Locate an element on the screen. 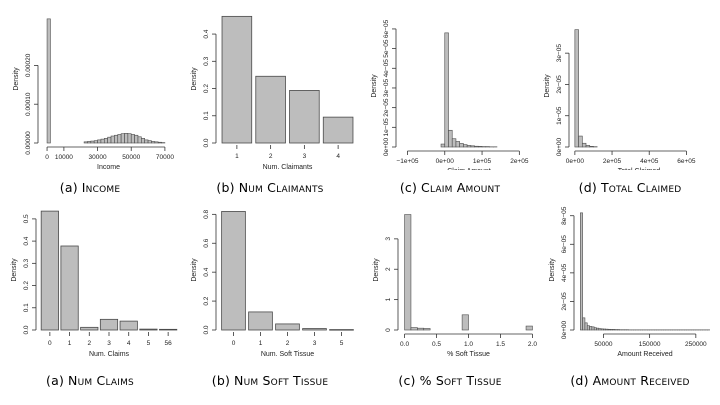 The image size is (720, 405). amount-received-xtick-label: 50000 is located at coordinates (603, 344).